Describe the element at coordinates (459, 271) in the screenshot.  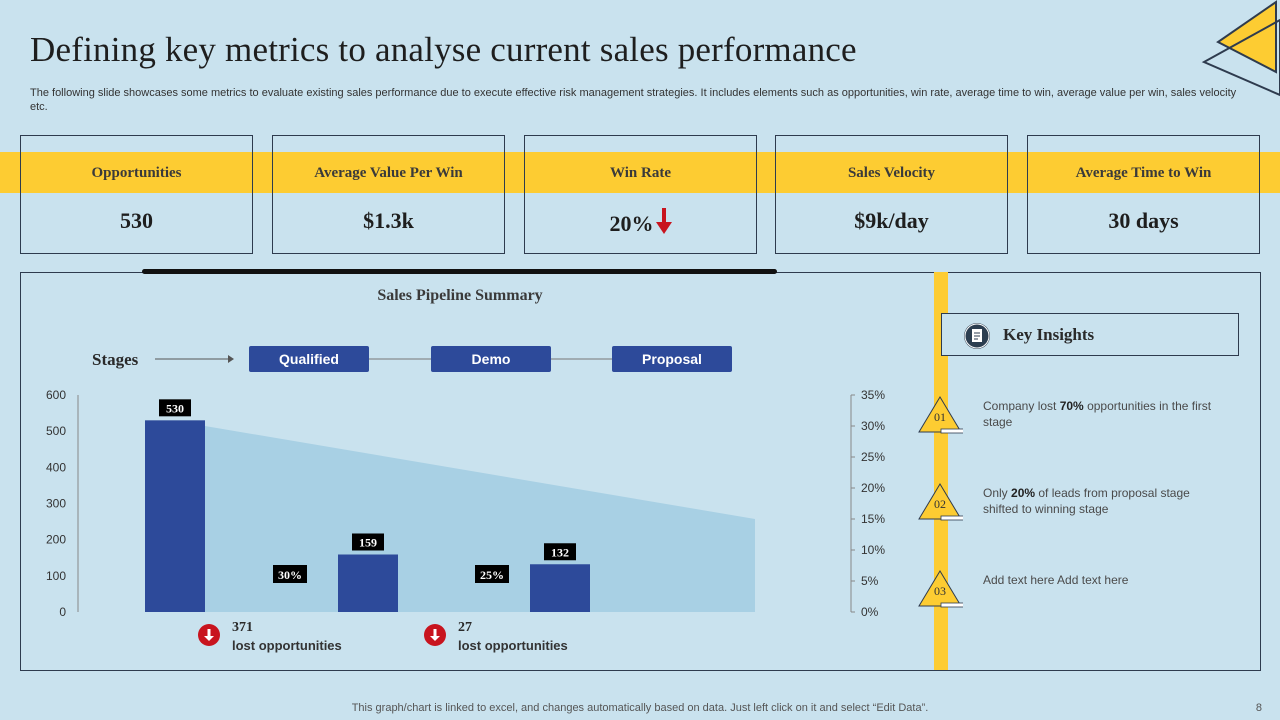
I see `panel-accent-bar` at that location.